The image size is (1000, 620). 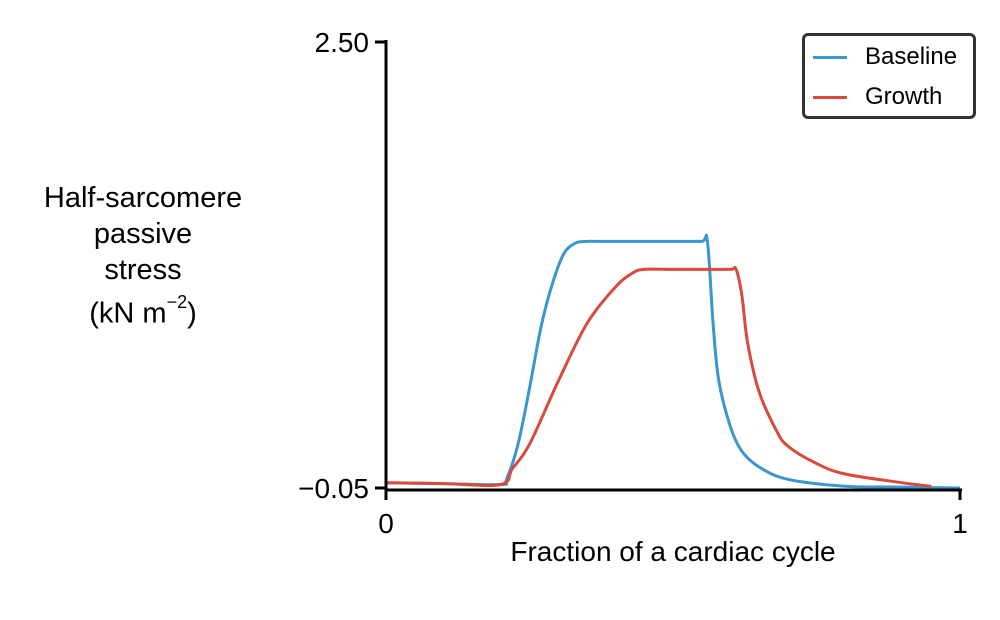 I want to click on y-tick-label: −0.05, so click(x=333, y=488).